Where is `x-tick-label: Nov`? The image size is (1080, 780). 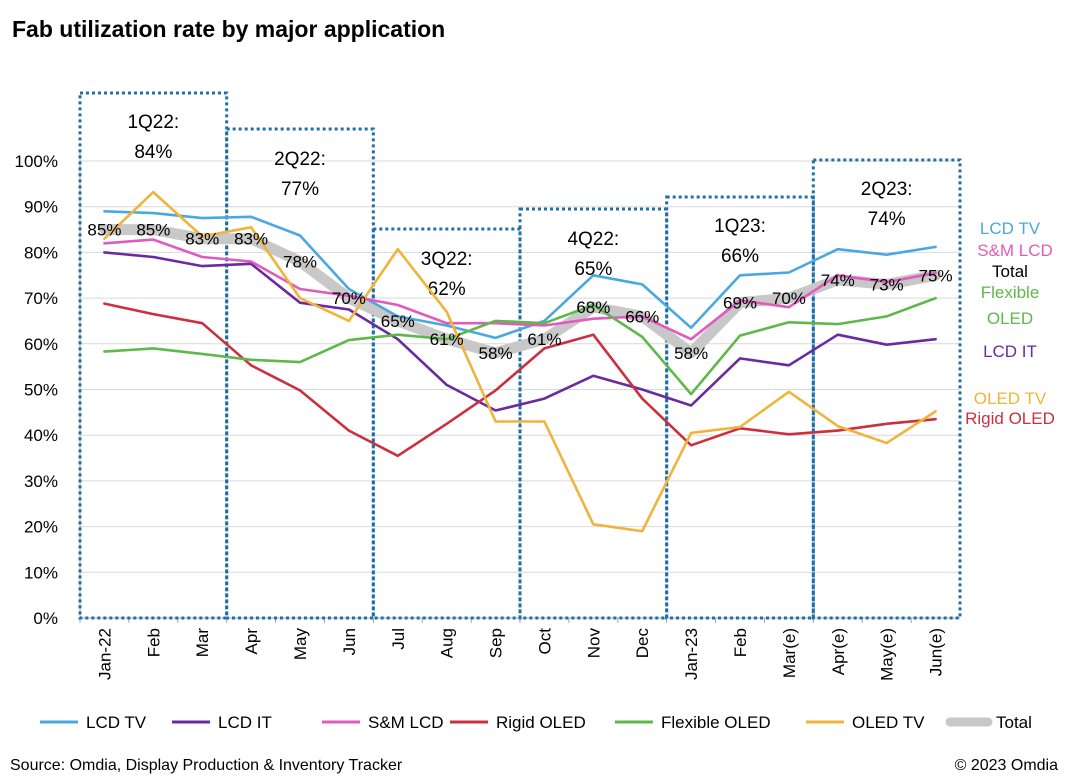
x-tick-label: Nov is located at coordinates (593, 643).